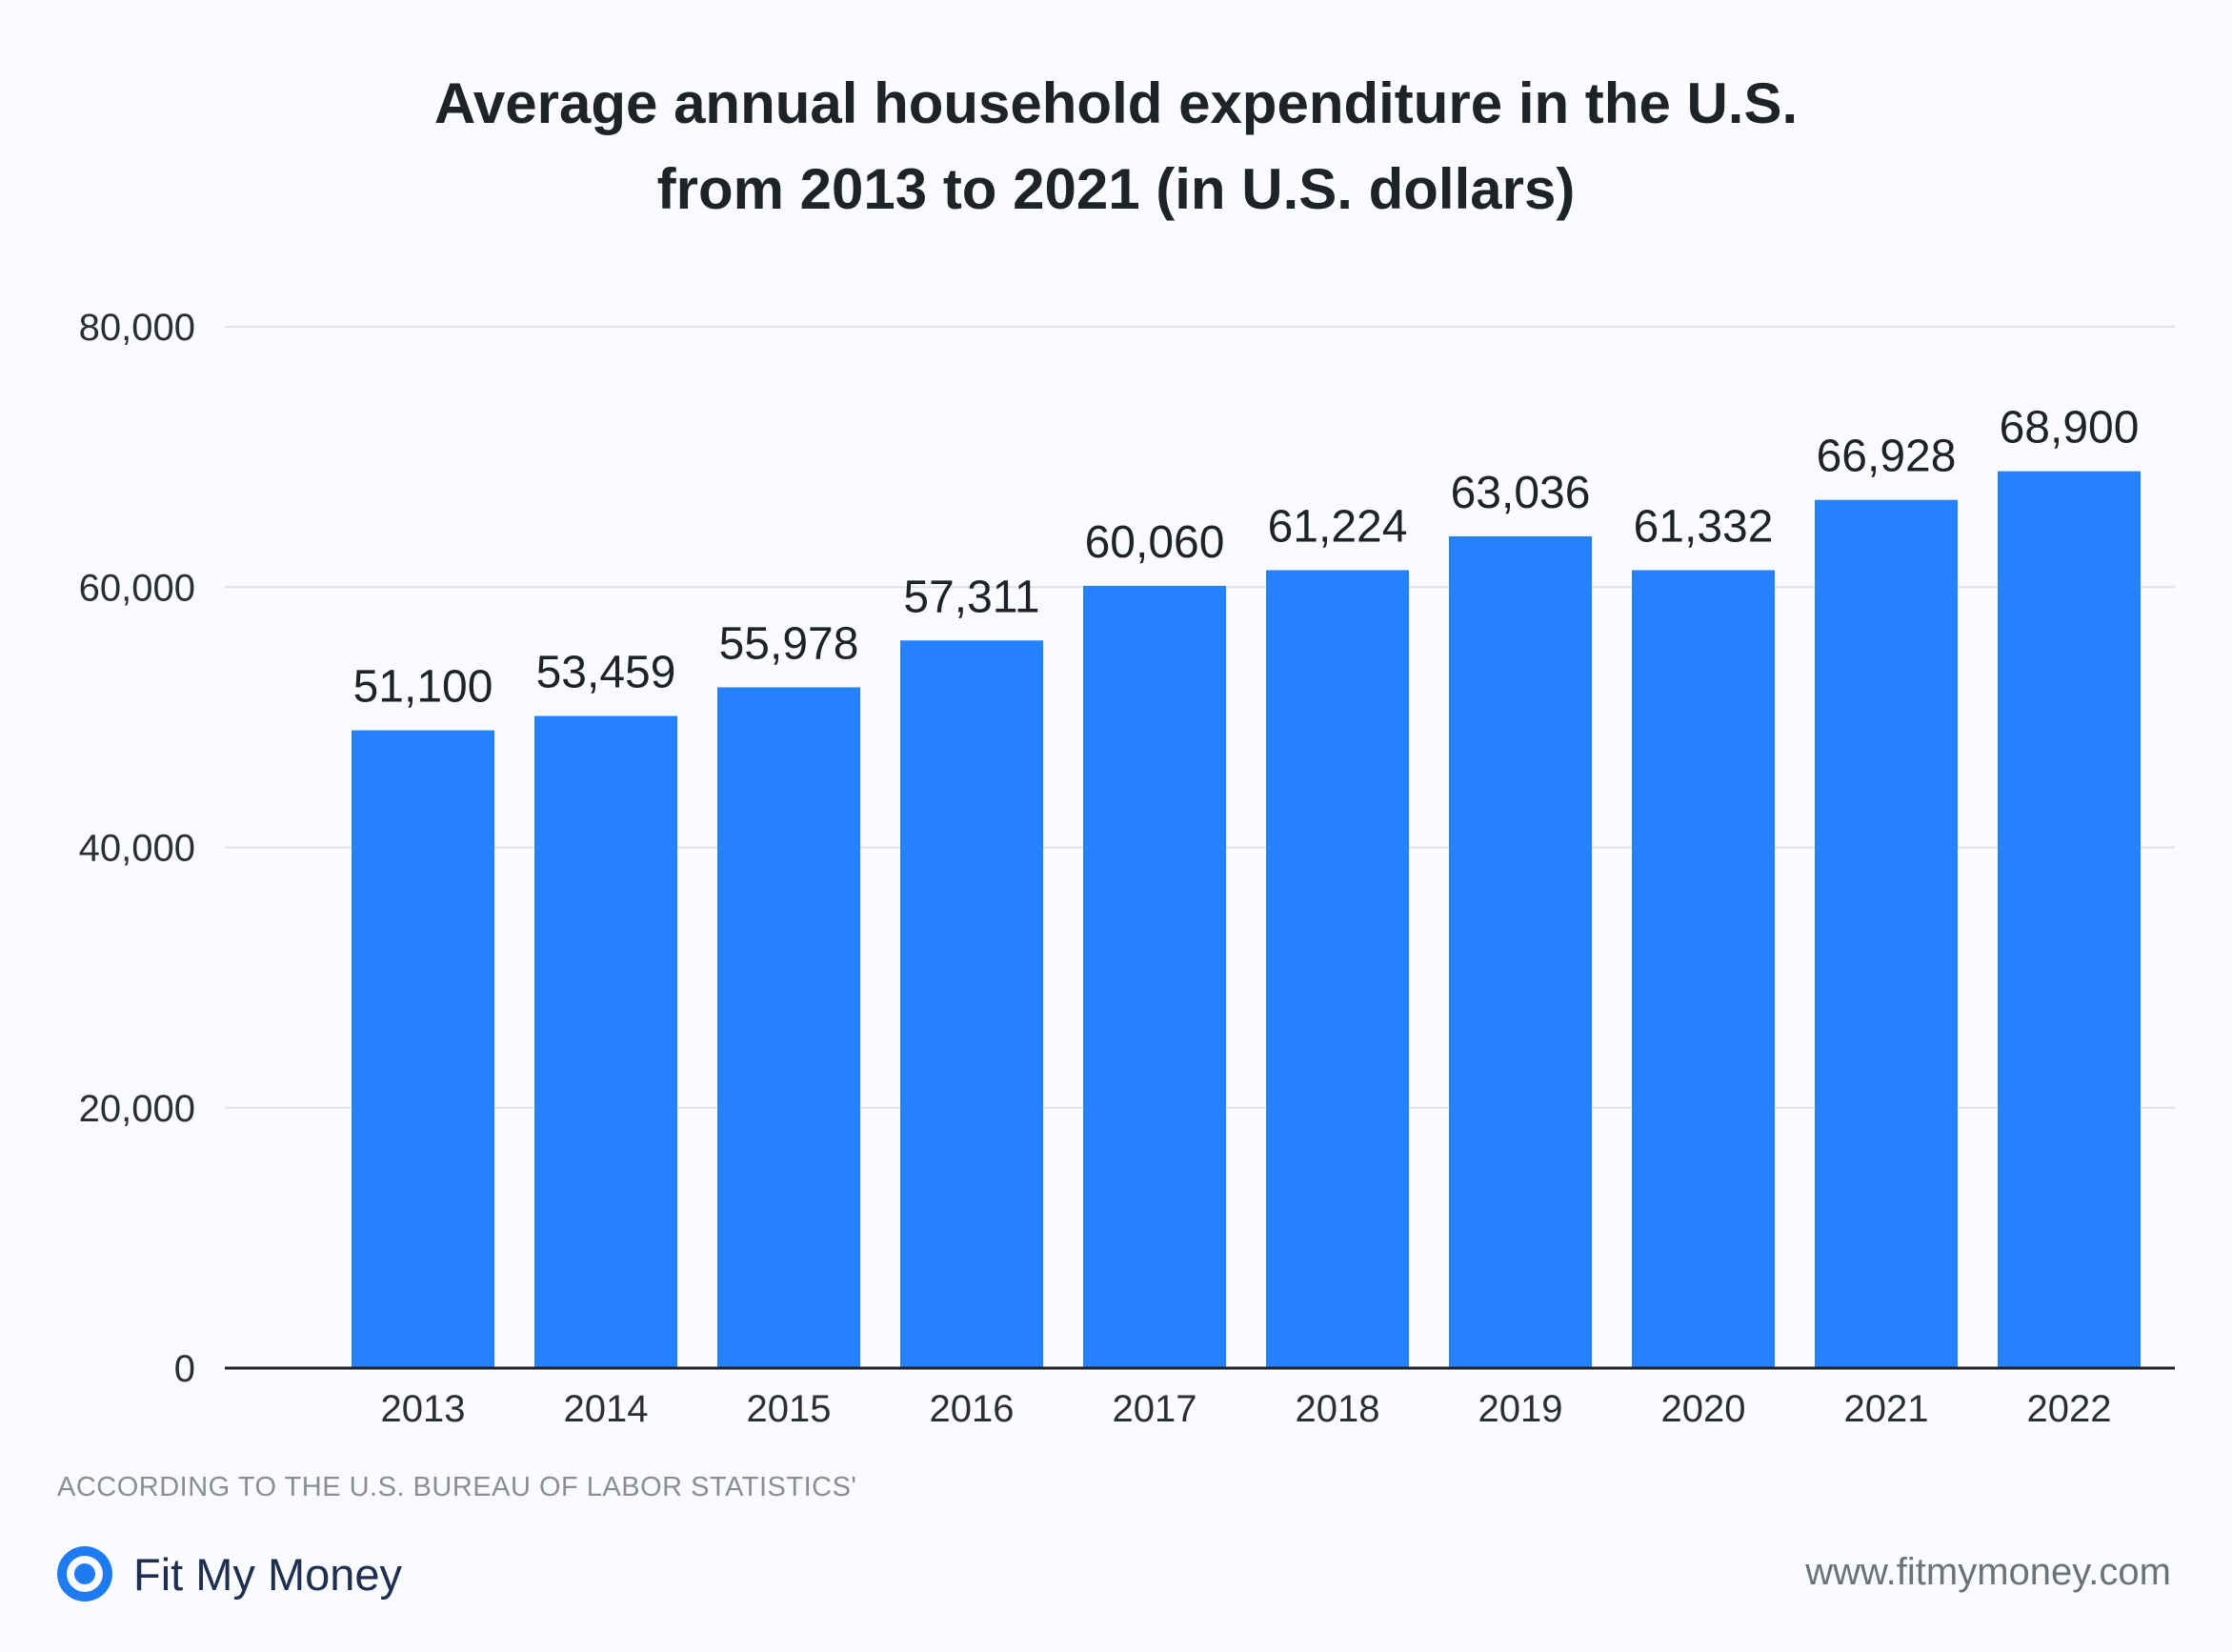 The height and width of the screenshot is (1652, 2232). I want to click on data-label-2015: 55,978, so click(789, 643).